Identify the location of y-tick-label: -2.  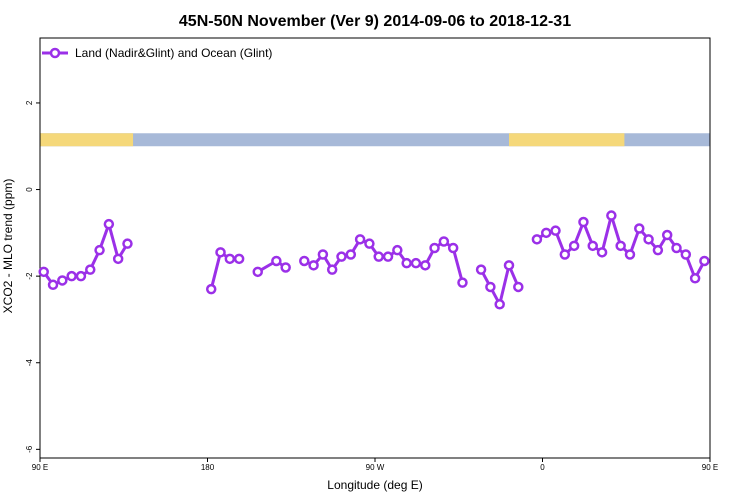
(29, 276).